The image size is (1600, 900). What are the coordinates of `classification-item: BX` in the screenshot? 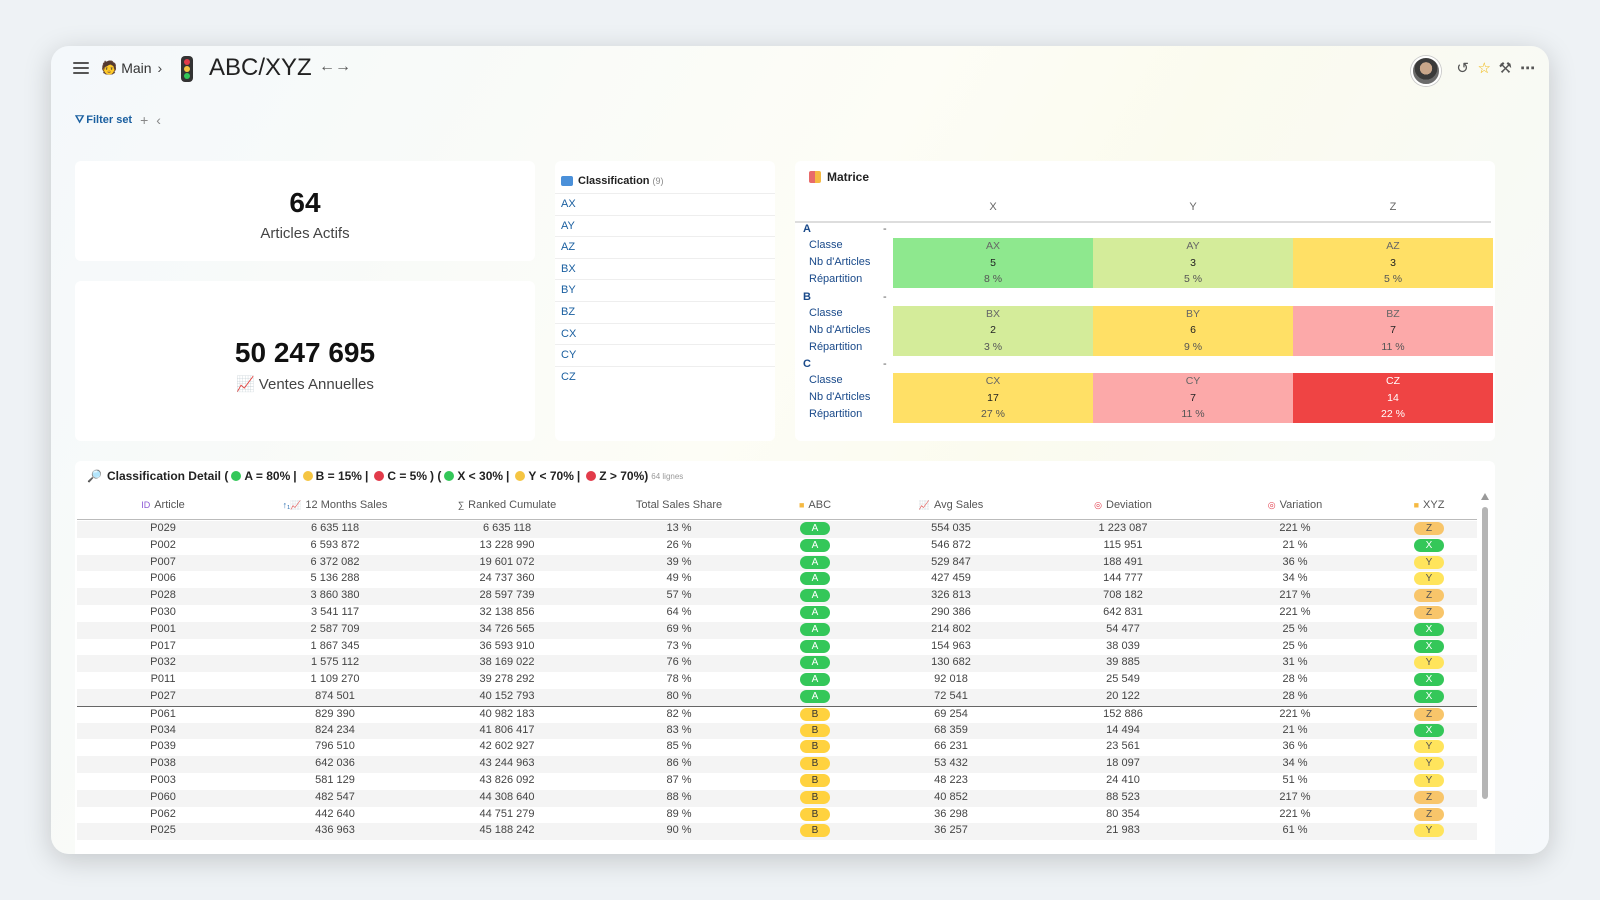 It's located at (665, 268).